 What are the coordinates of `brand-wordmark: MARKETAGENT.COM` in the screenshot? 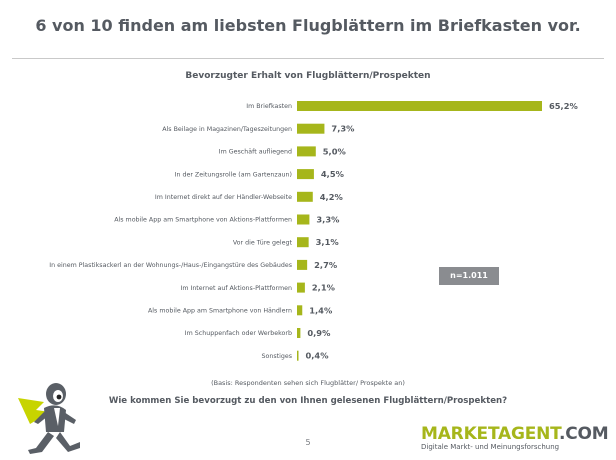 It's located at (515, 434).